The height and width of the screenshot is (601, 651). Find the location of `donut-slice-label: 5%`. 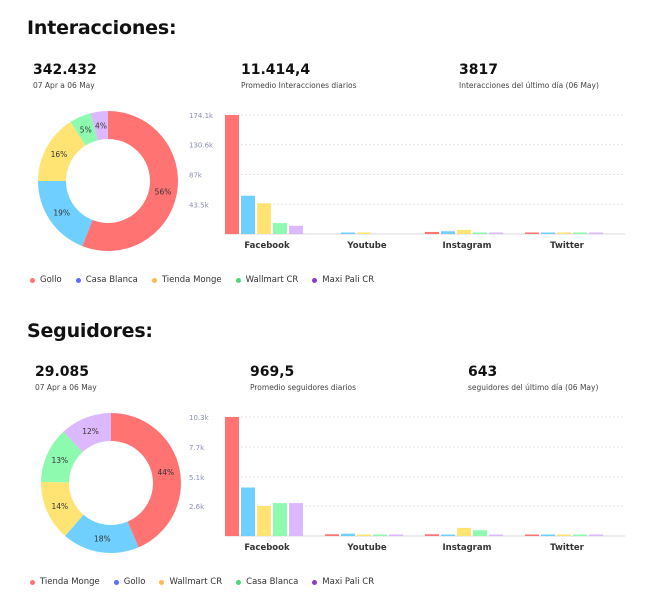

donut-slice-label: 5% is located at coordinates (86, 130).